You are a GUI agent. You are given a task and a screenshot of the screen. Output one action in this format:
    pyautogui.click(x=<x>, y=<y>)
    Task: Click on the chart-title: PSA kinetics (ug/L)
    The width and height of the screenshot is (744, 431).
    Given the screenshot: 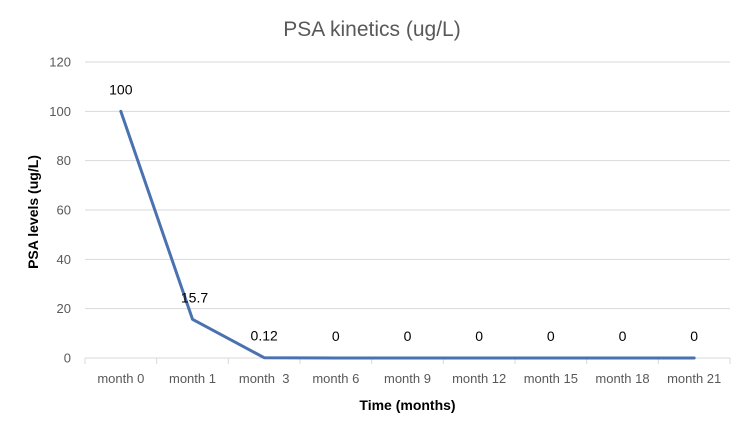 What is the action you would take?
    pyautogui.click(x=371, y=29)
    